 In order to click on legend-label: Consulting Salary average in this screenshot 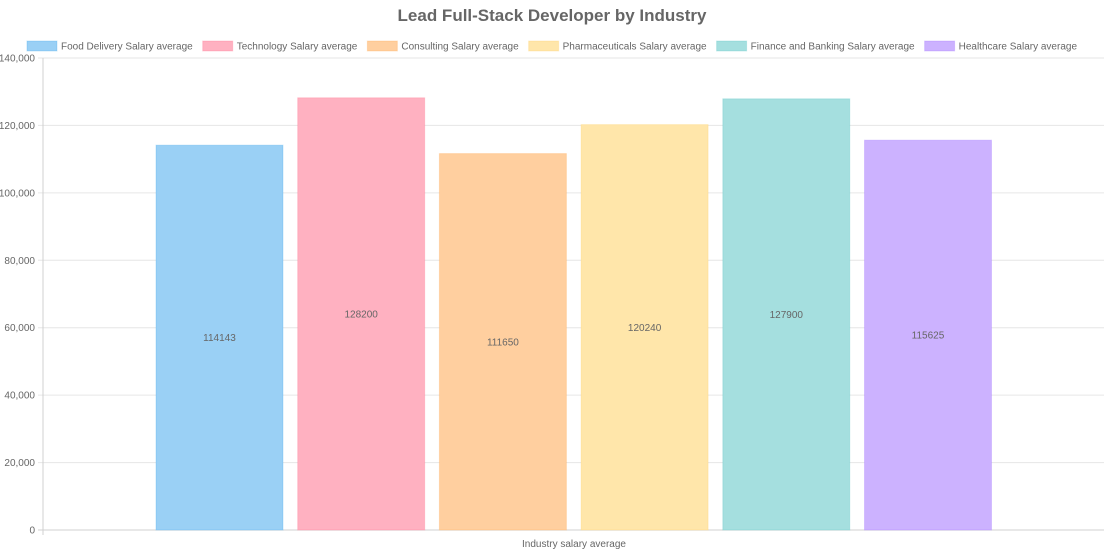, I will do `click(460, 47)`.